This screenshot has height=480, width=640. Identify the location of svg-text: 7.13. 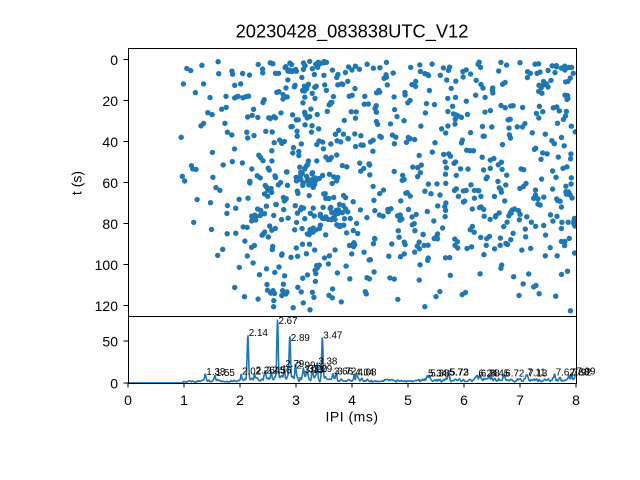
(538, 373).